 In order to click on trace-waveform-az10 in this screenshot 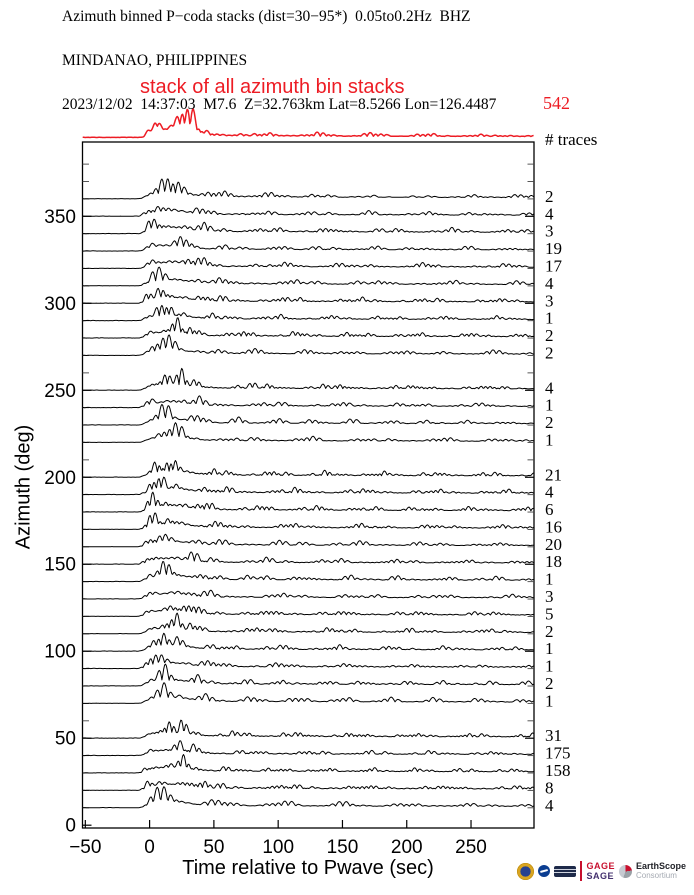, I will do `click(308, 797)`.